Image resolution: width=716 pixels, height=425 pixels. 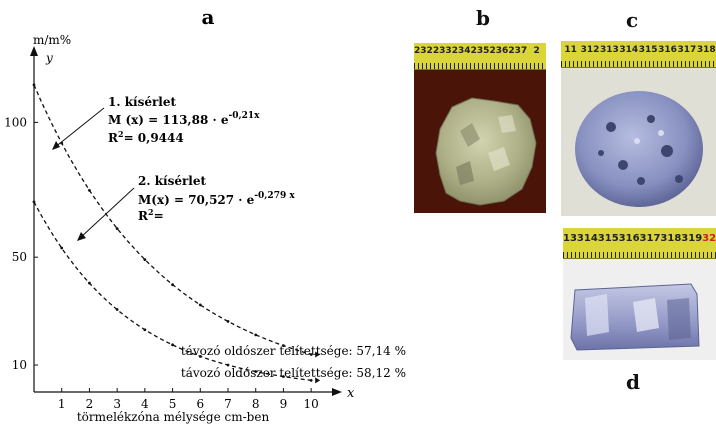 I want to click on series-2-pointer-head, so click(x=81, y=236).